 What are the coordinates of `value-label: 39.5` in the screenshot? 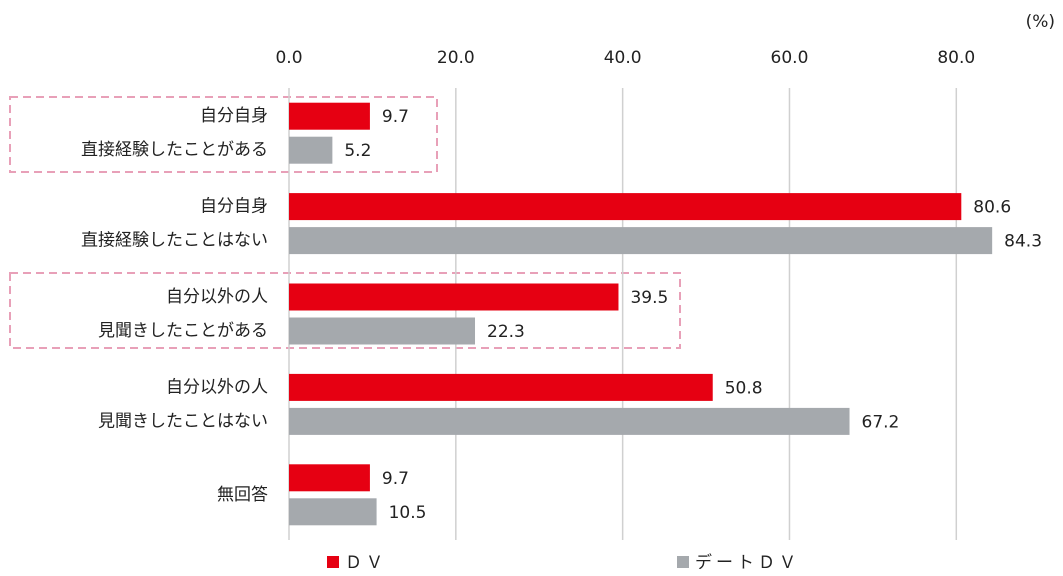 It's located at (649, 298).